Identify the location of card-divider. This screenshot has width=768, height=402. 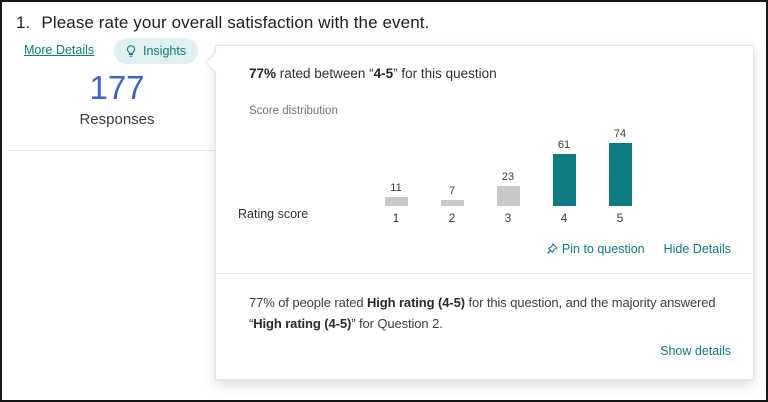
(484, 273).